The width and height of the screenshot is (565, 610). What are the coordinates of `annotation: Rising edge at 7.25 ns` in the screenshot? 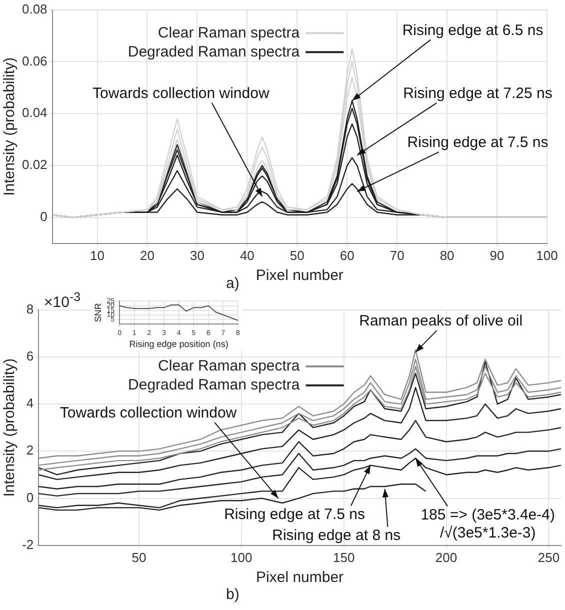 It's located at (477, 93).